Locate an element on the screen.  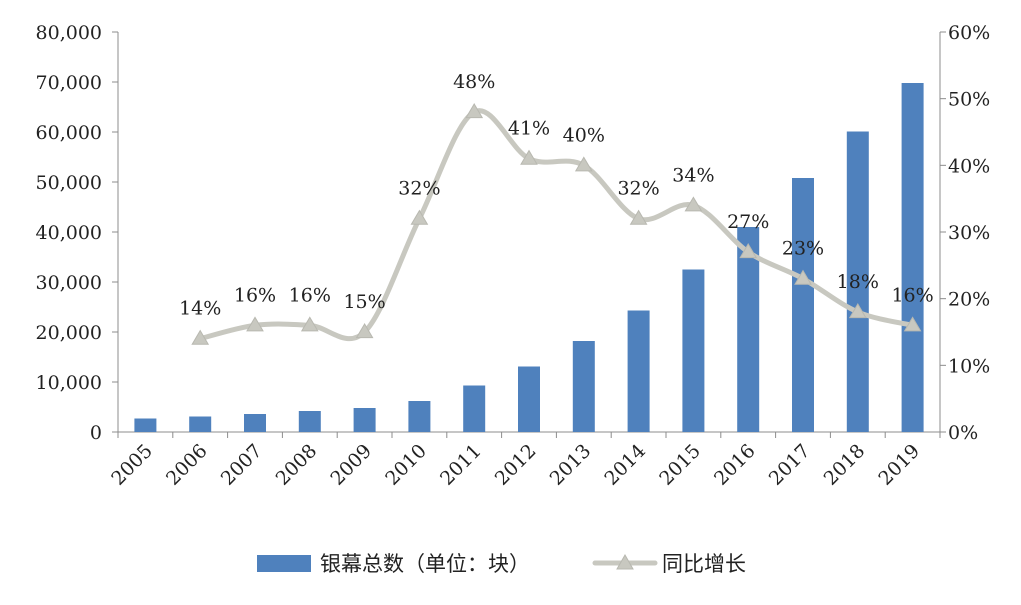
x-tick-label: 2008 is located at coordinates (297, 465).